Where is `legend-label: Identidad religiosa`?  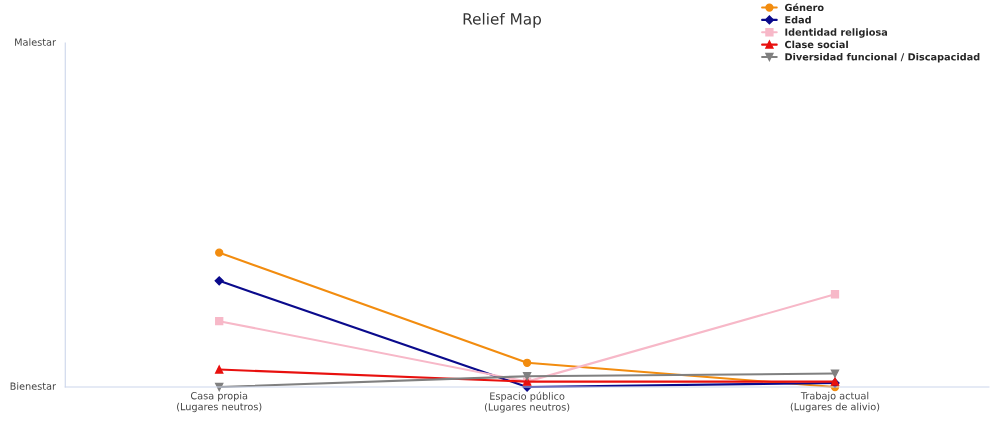 legend-label: Identidad religiosa is located at coordinates (836, 33).